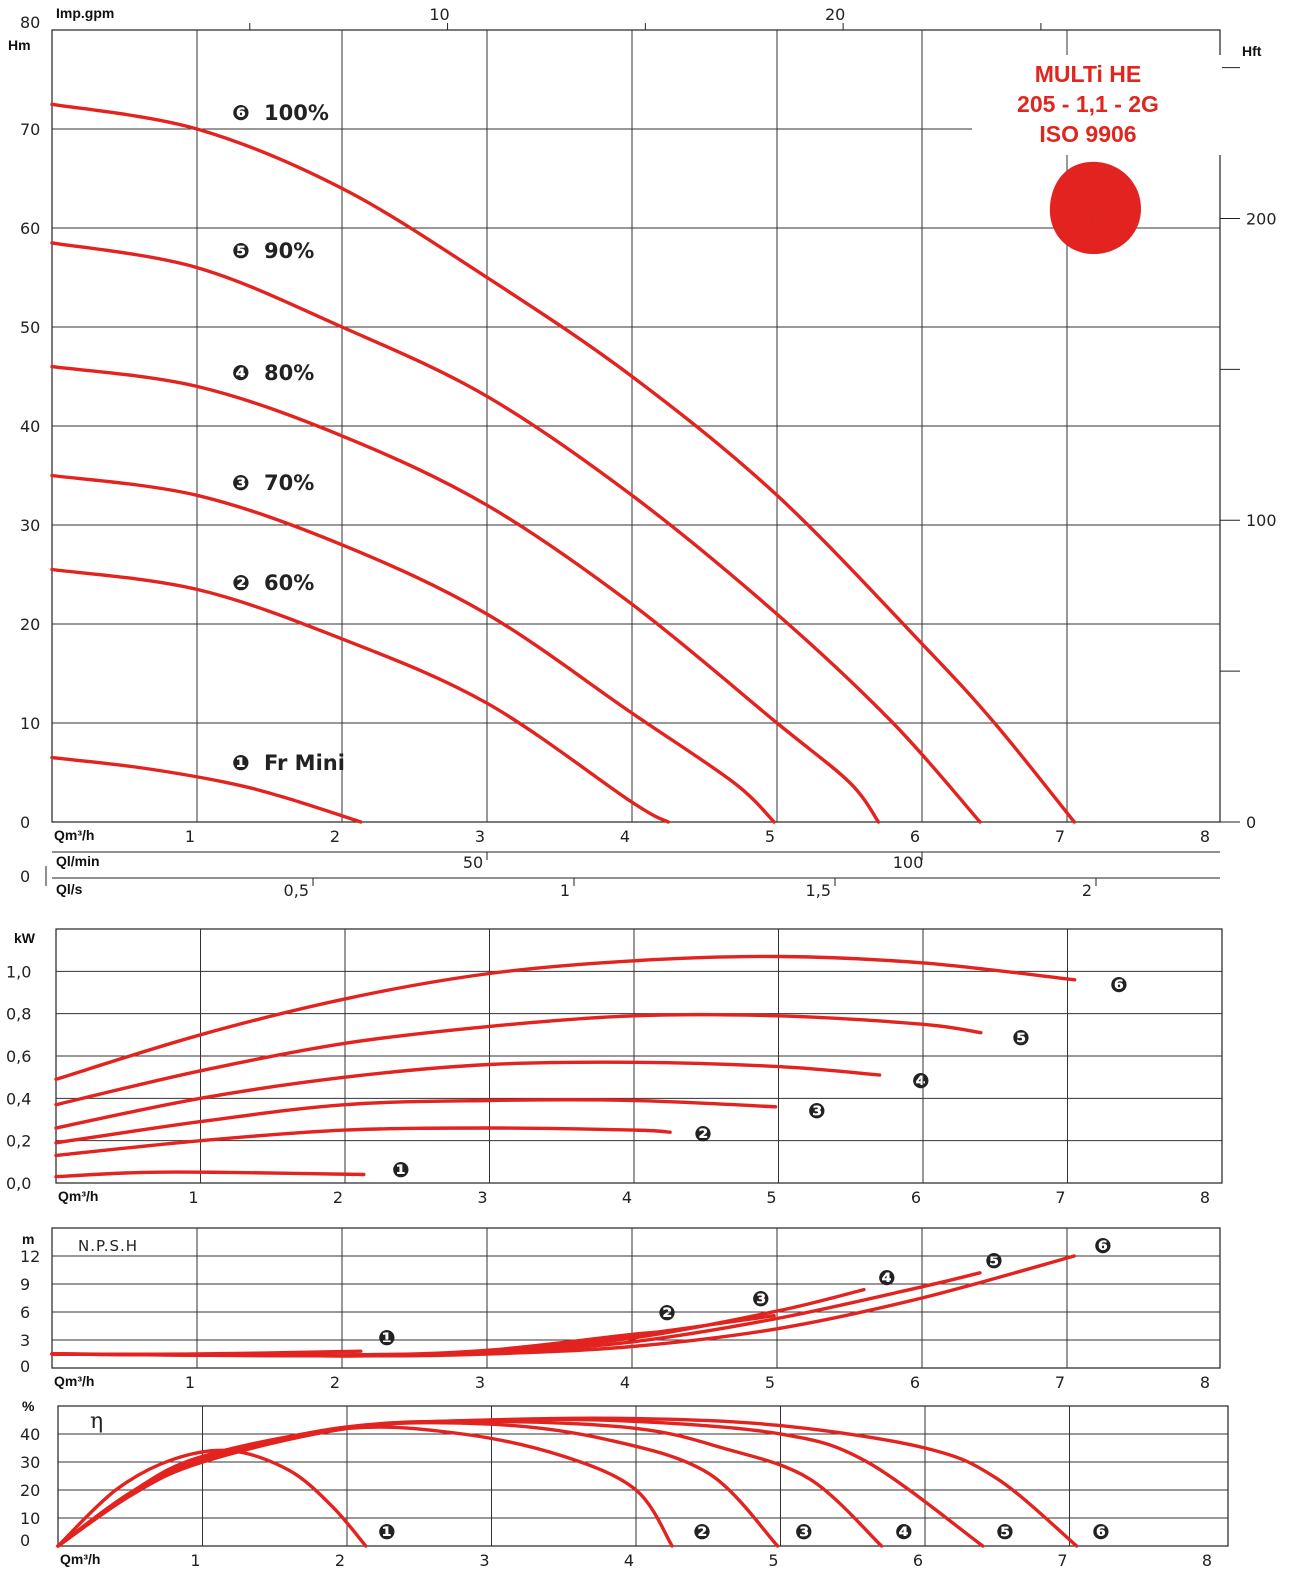 The image size is (1306, 1586). What do you see at coordinates (1103, 1246) in the screenshot?
I see `curve-marker-npsh-6: ❻` at bounding box center [1103, 1246].